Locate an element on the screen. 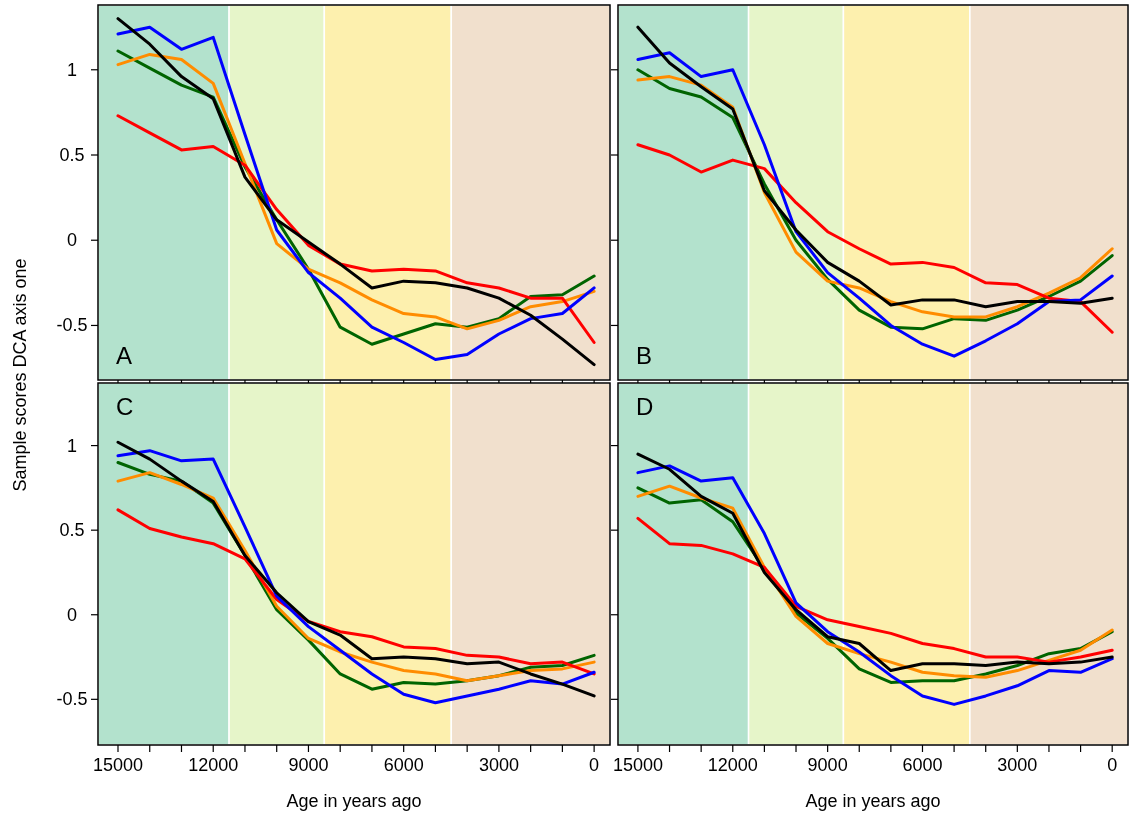  chart-title: C is located at coordinates (125, 406).